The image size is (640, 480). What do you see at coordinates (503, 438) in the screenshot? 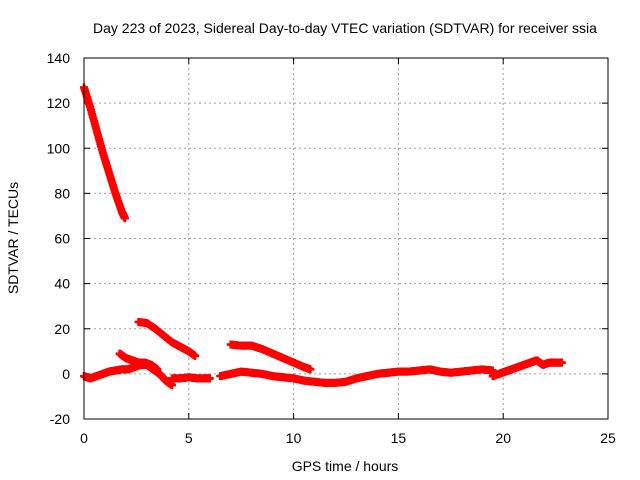
I see `x-tick-label: 20` at bounding box center [503, 438].